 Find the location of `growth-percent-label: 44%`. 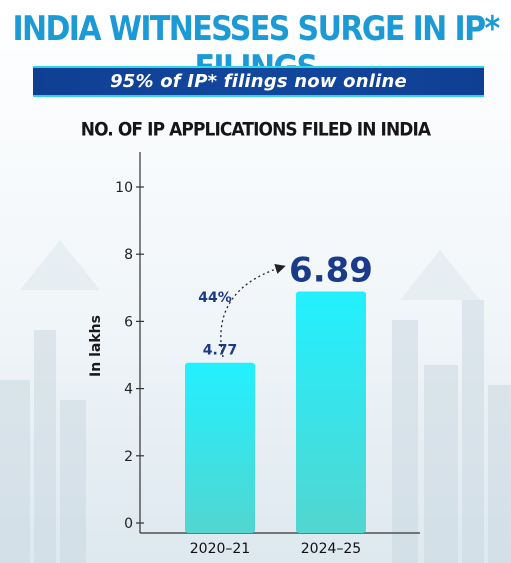

growth-percent-label: 44% is located at coordinates (215, 298).